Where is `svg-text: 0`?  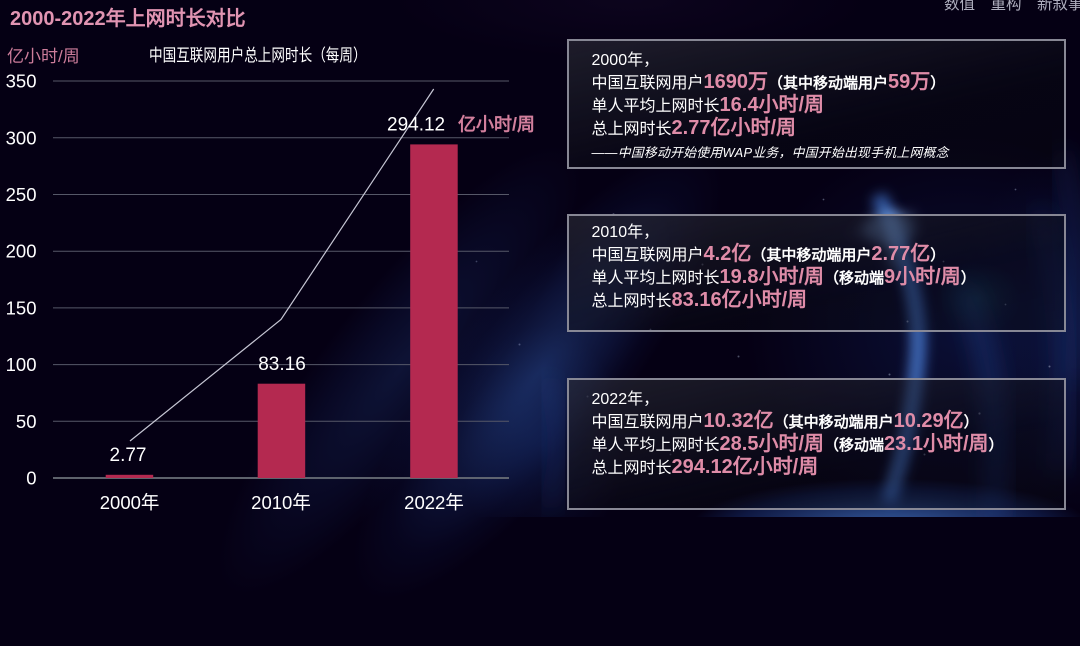 svg-text: 0 is located at coordinates (31, 478).